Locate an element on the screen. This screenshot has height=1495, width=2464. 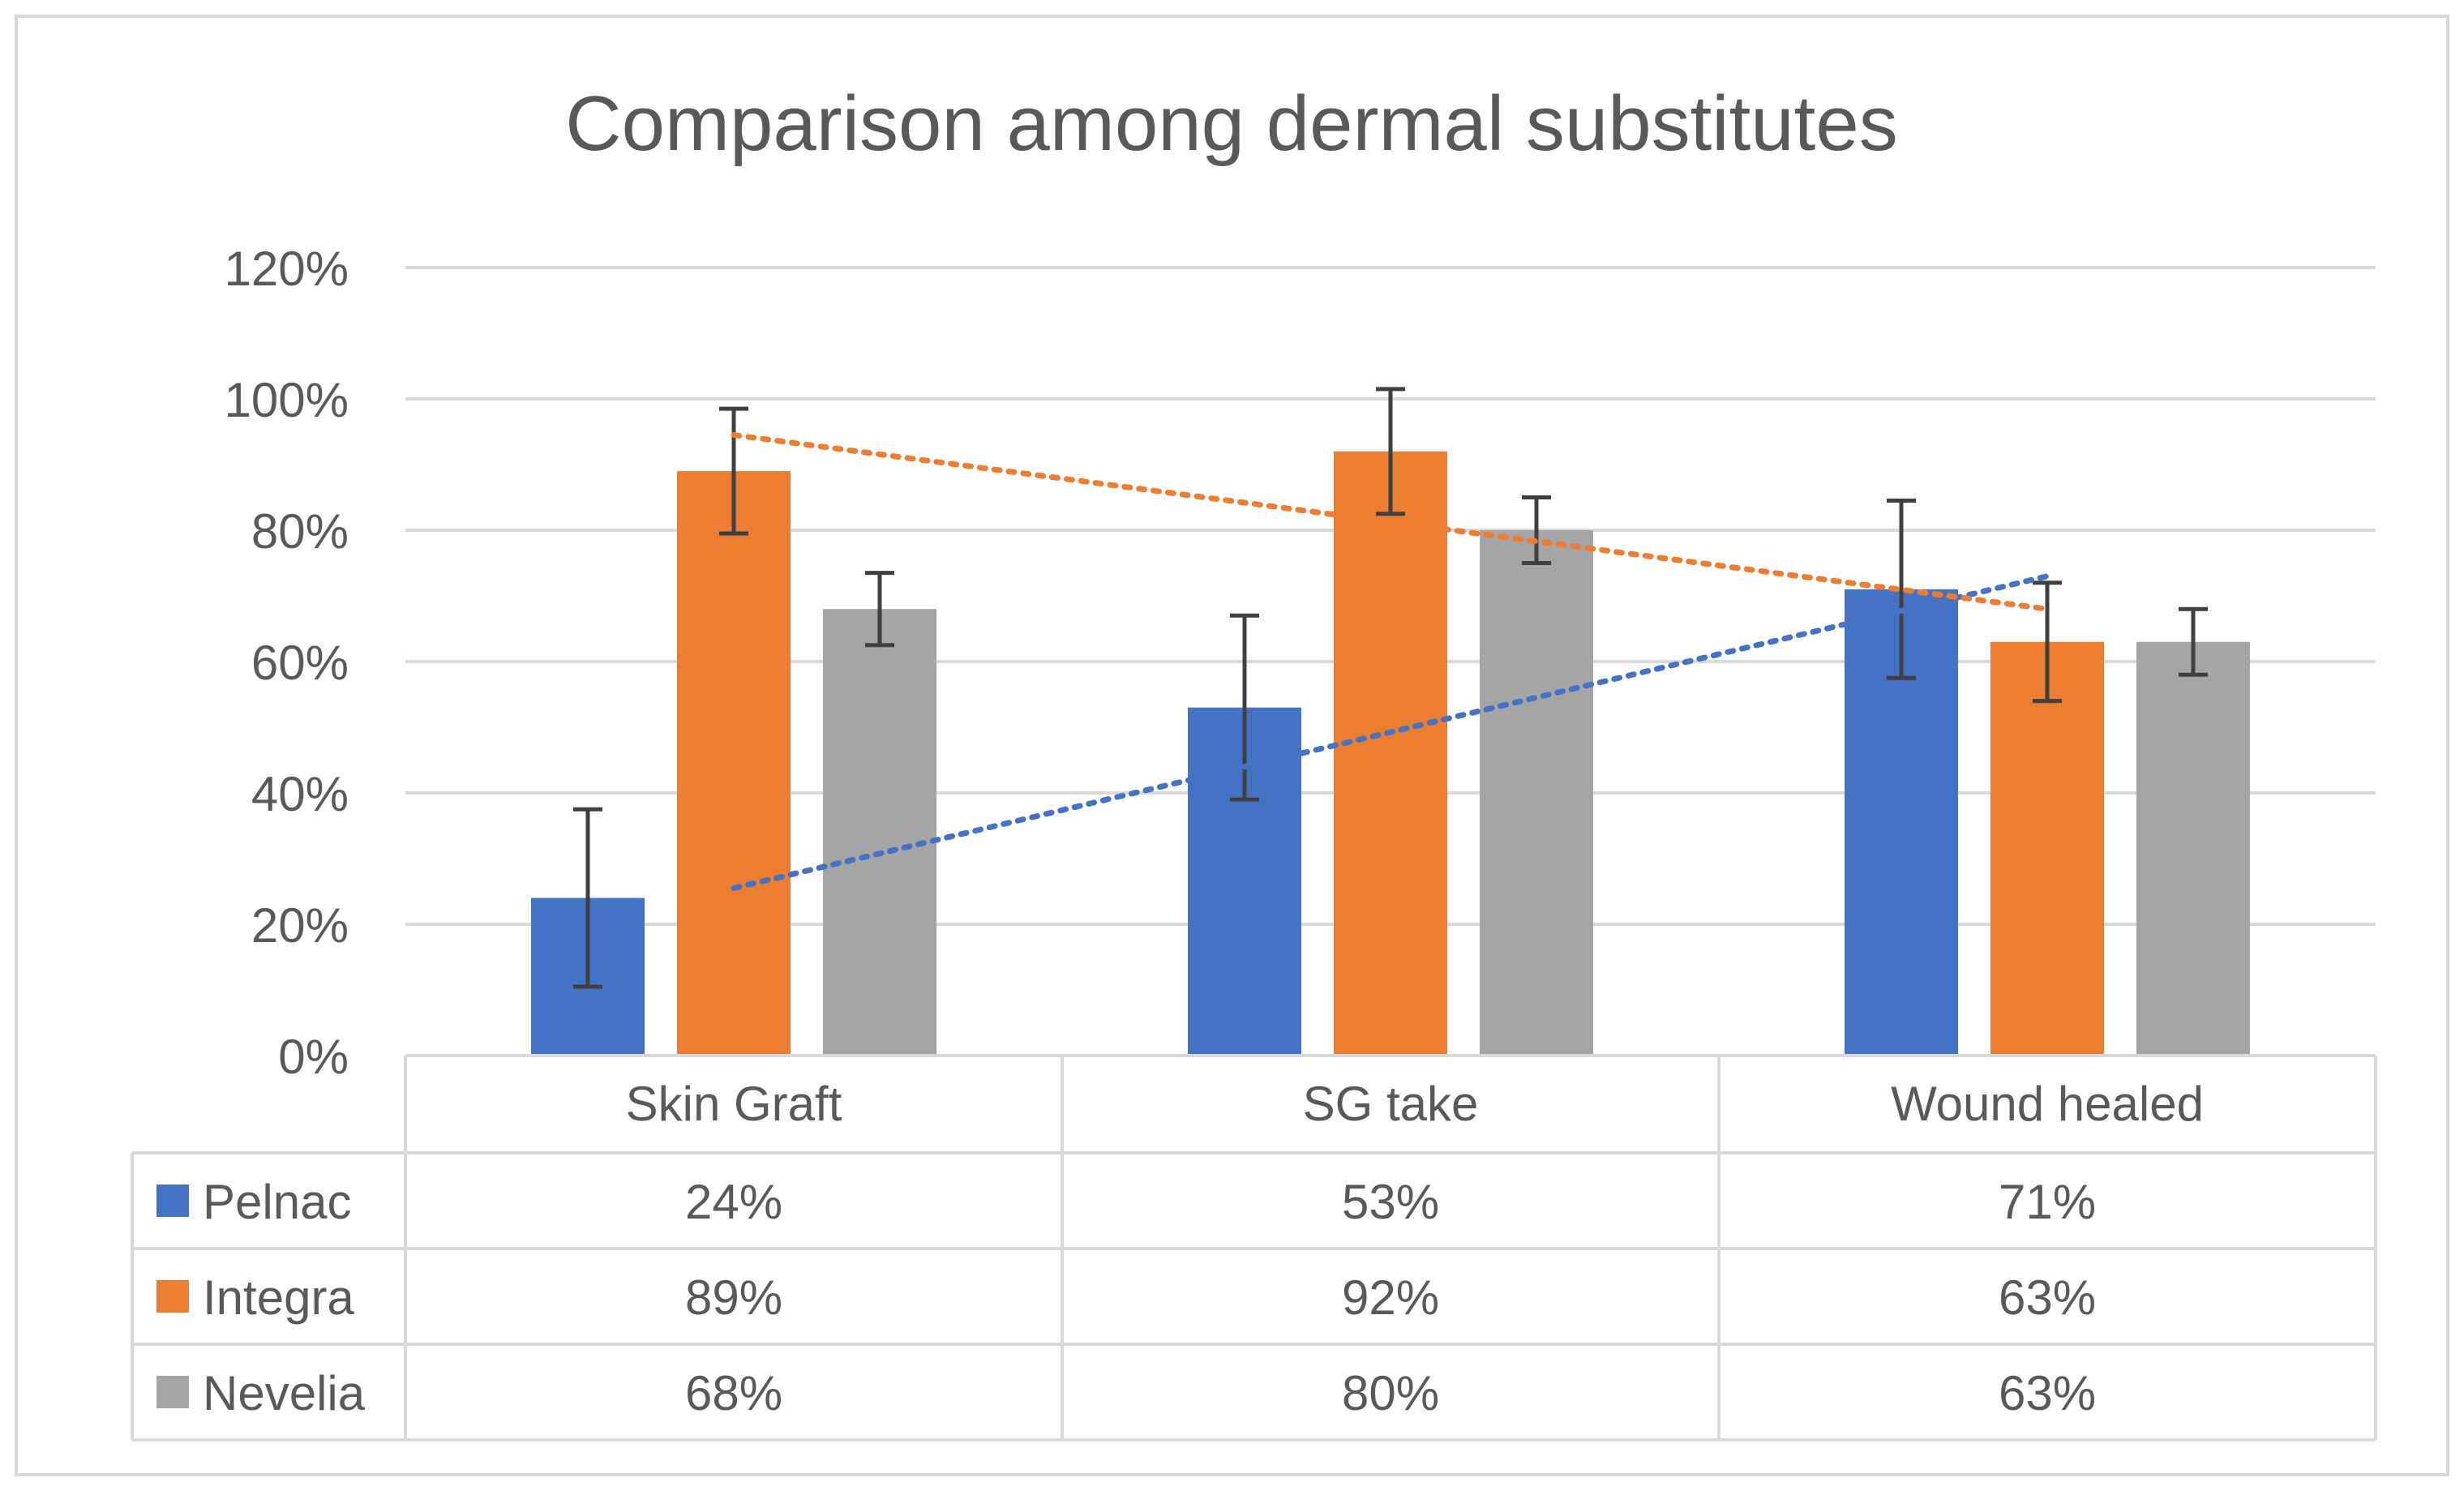
x-category-label: Wound healed is located at coordinates (2047, 1104).